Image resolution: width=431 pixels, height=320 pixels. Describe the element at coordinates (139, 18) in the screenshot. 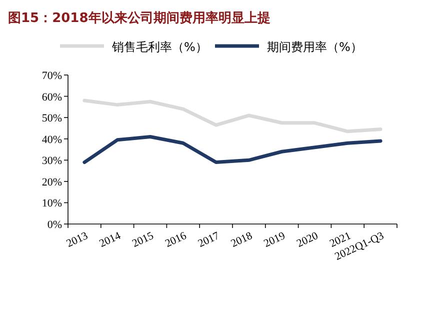

I see `chart-title: 图15：2018年以来公司期间费用率明显上提` at that location.